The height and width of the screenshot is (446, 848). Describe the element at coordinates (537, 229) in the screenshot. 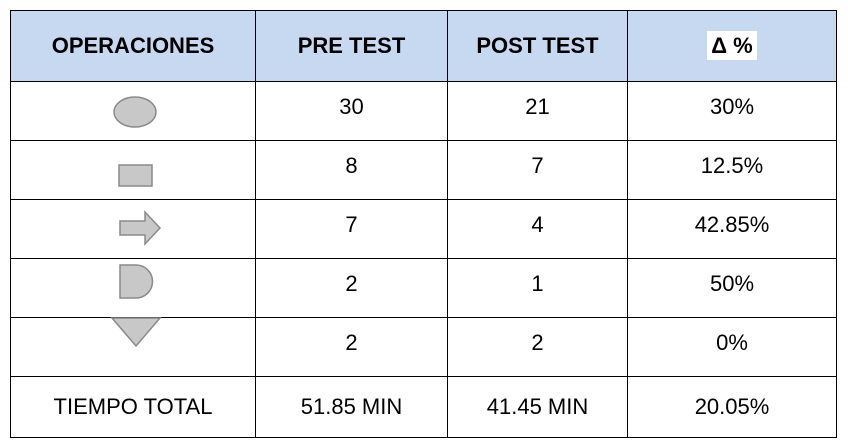

I see `table-cell: 4` at that location.